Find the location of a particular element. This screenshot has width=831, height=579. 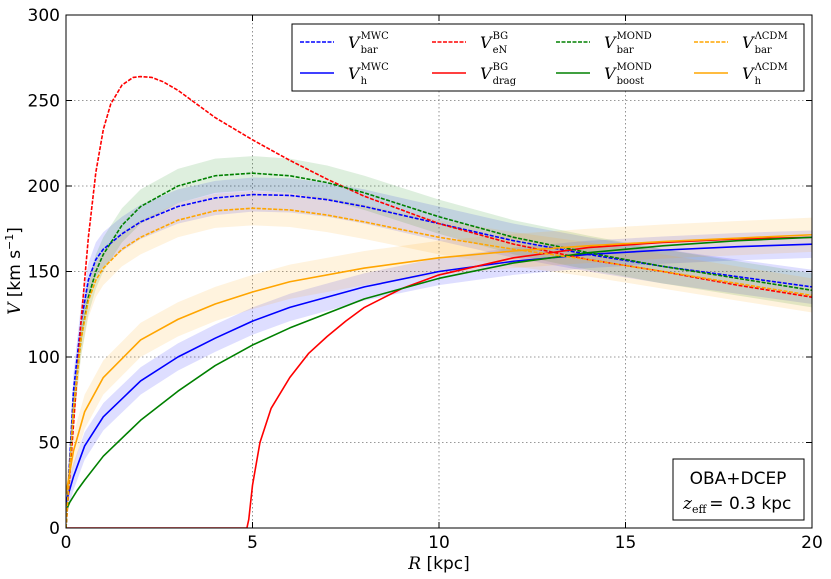

legend-label-vdrag_bg: VBG drag is located at coordinates (498, 74).